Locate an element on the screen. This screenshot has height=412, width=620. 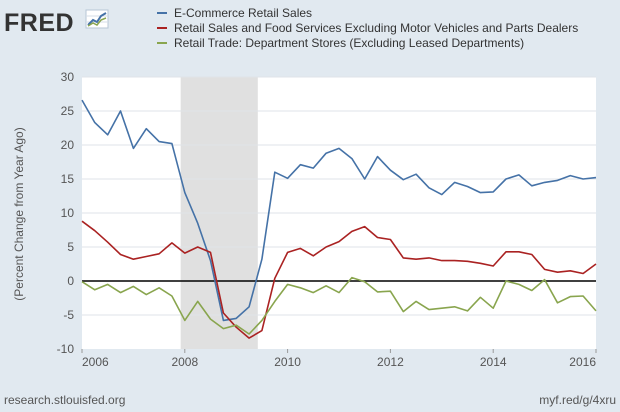
y-tick-label: -5 is located at coordinates (68, 315).